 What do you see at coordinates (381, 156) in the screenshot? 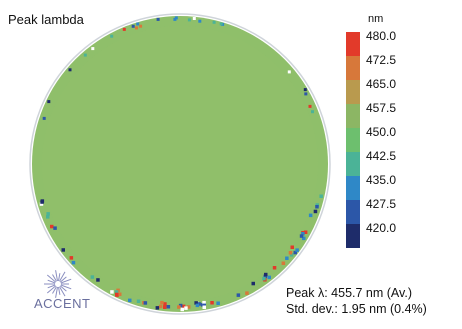
I see `colorbar-tick-label: 442.5` at bounding box center [381, 156].